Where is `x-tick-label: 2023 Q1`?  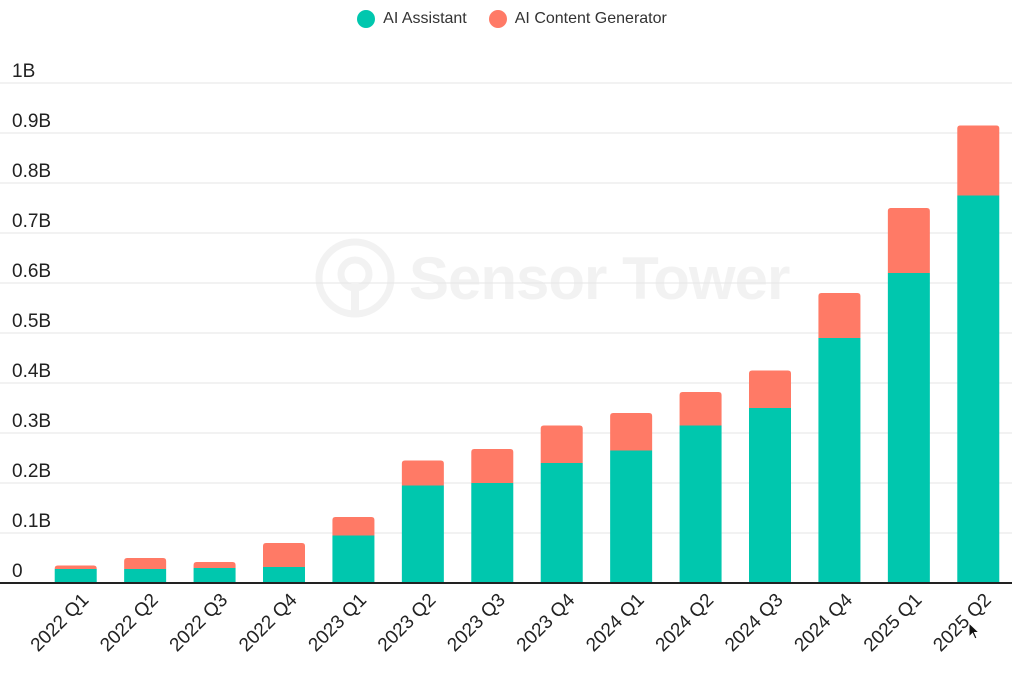
x-tick-label: 2023 Q1 is located at coordinates (338, 623).